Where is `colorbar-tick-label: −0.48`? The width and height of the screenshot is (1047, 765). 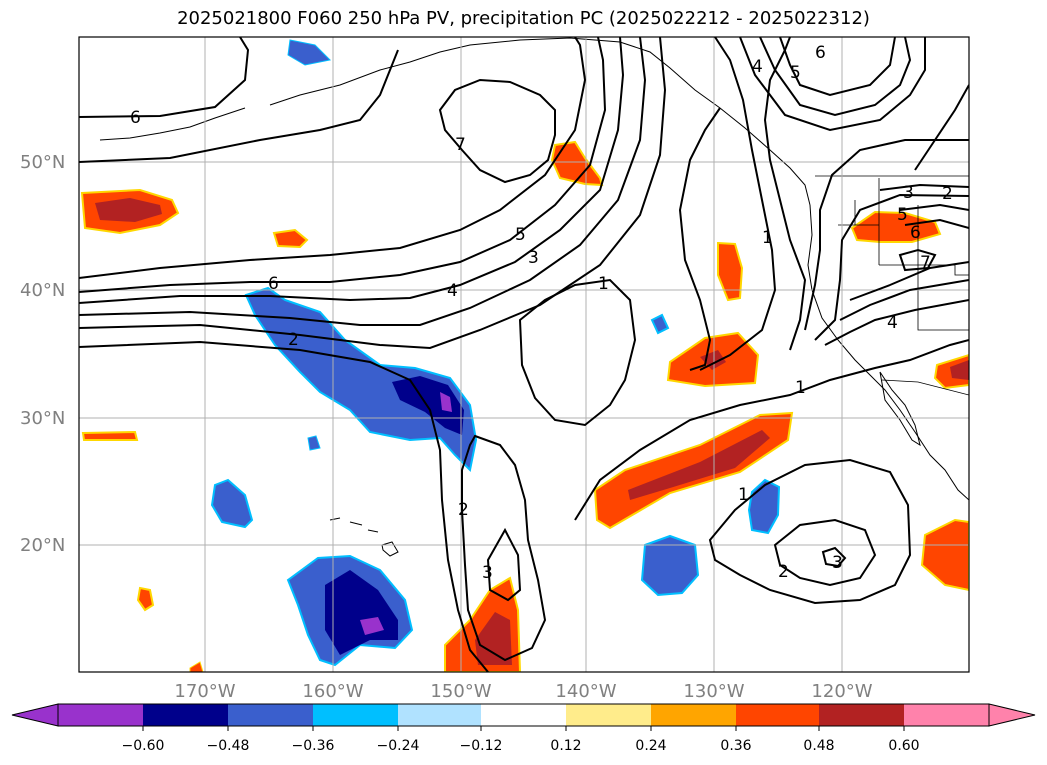
colorbar-tick-label: −0.48 is located at coordinates (228, 746).